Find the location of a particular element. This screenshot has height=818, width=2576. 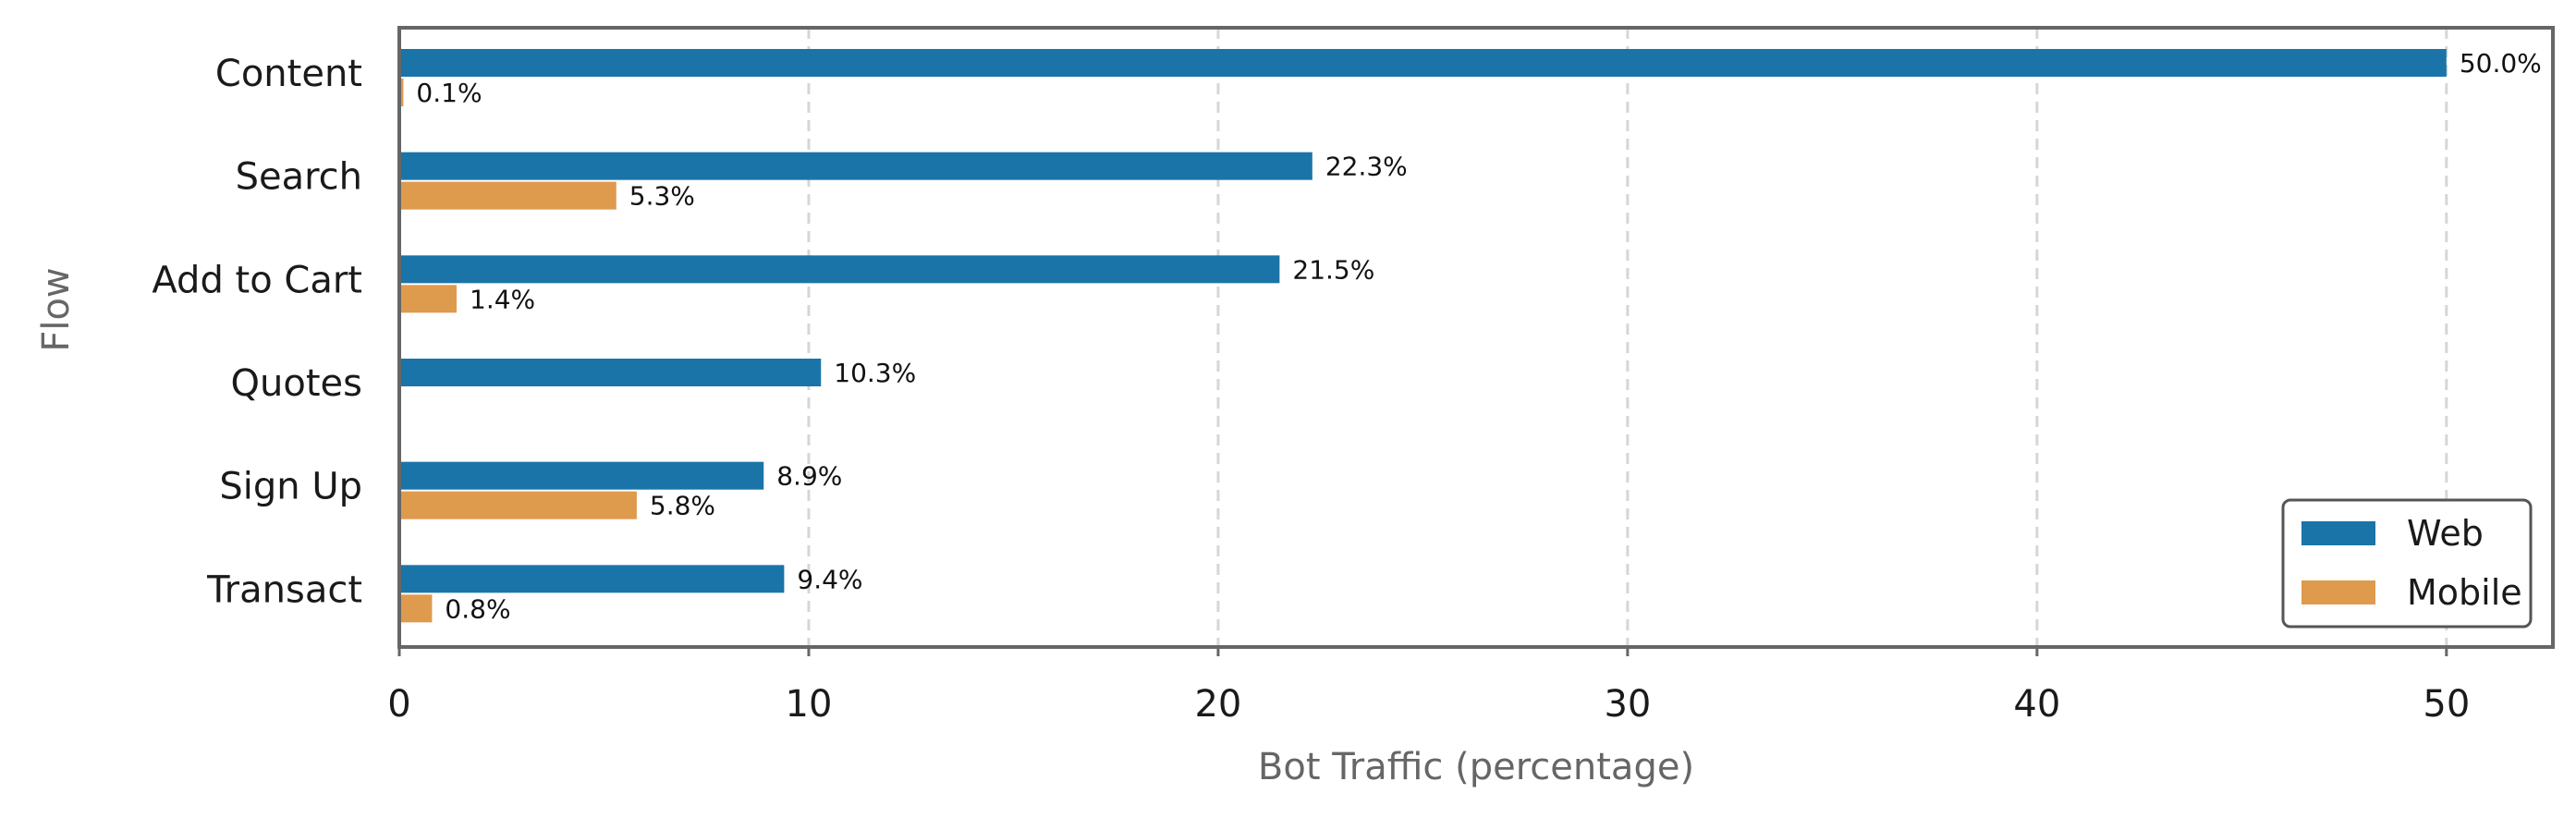

y-tick-label: Sign Up is located at coordinates (290, 487).